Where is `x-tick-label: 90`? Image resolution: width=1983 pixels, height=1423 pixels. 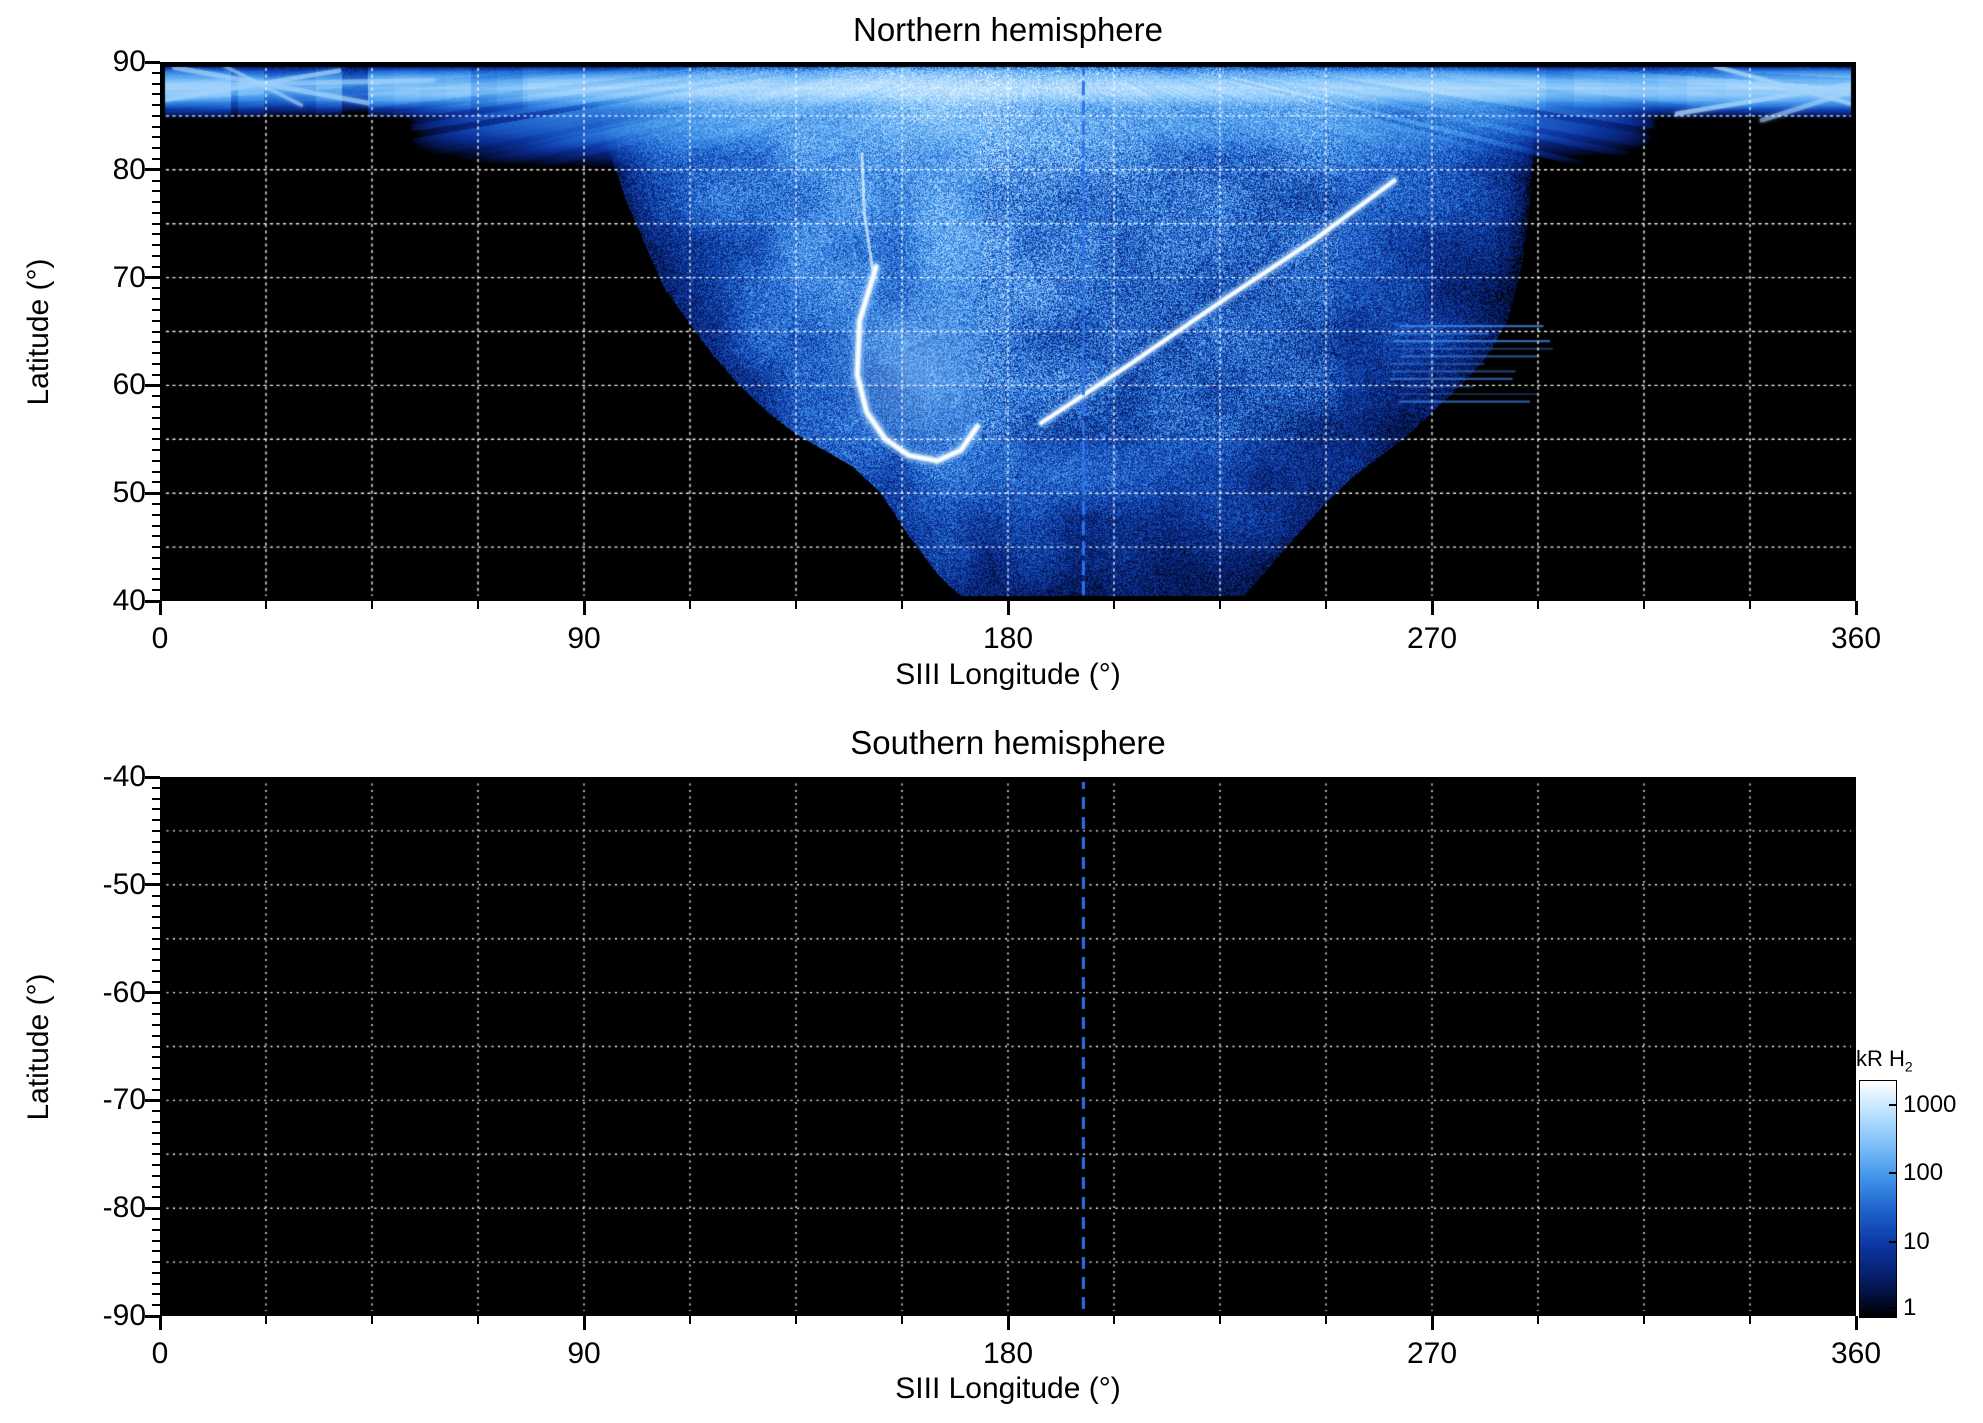
x-tick-label: 90 is located at coordinates (584, 638).